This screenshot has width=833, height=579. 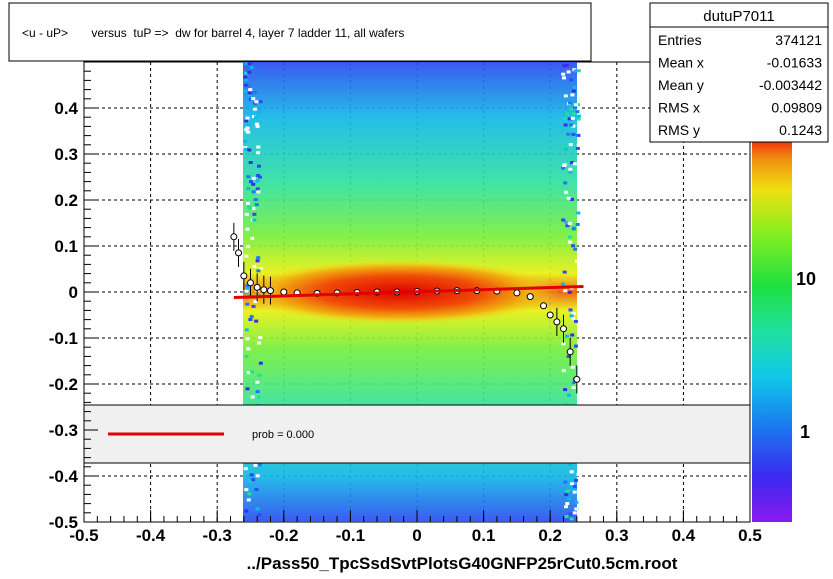 I want to click on y-tick-label: -0.1, so click(x=63, y=338).